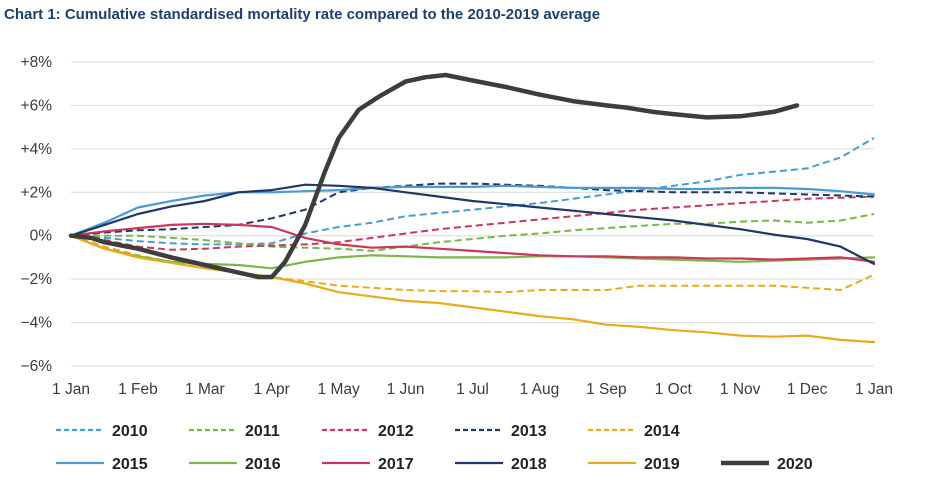  I want to click on legend-item-2015: 2015, so click(102, 464).